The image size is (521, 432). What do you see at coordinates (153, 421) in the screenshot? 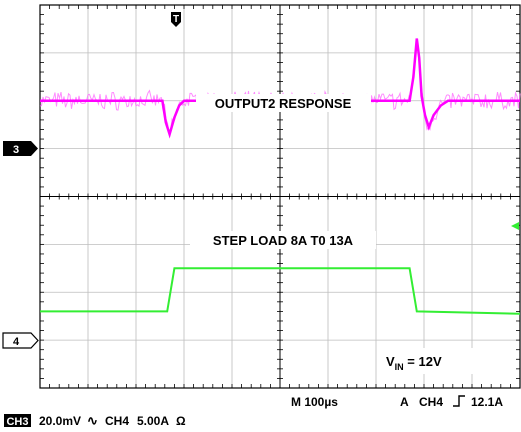
I see `ch4-scale: 5.00A` at bounding box center [153, 421].